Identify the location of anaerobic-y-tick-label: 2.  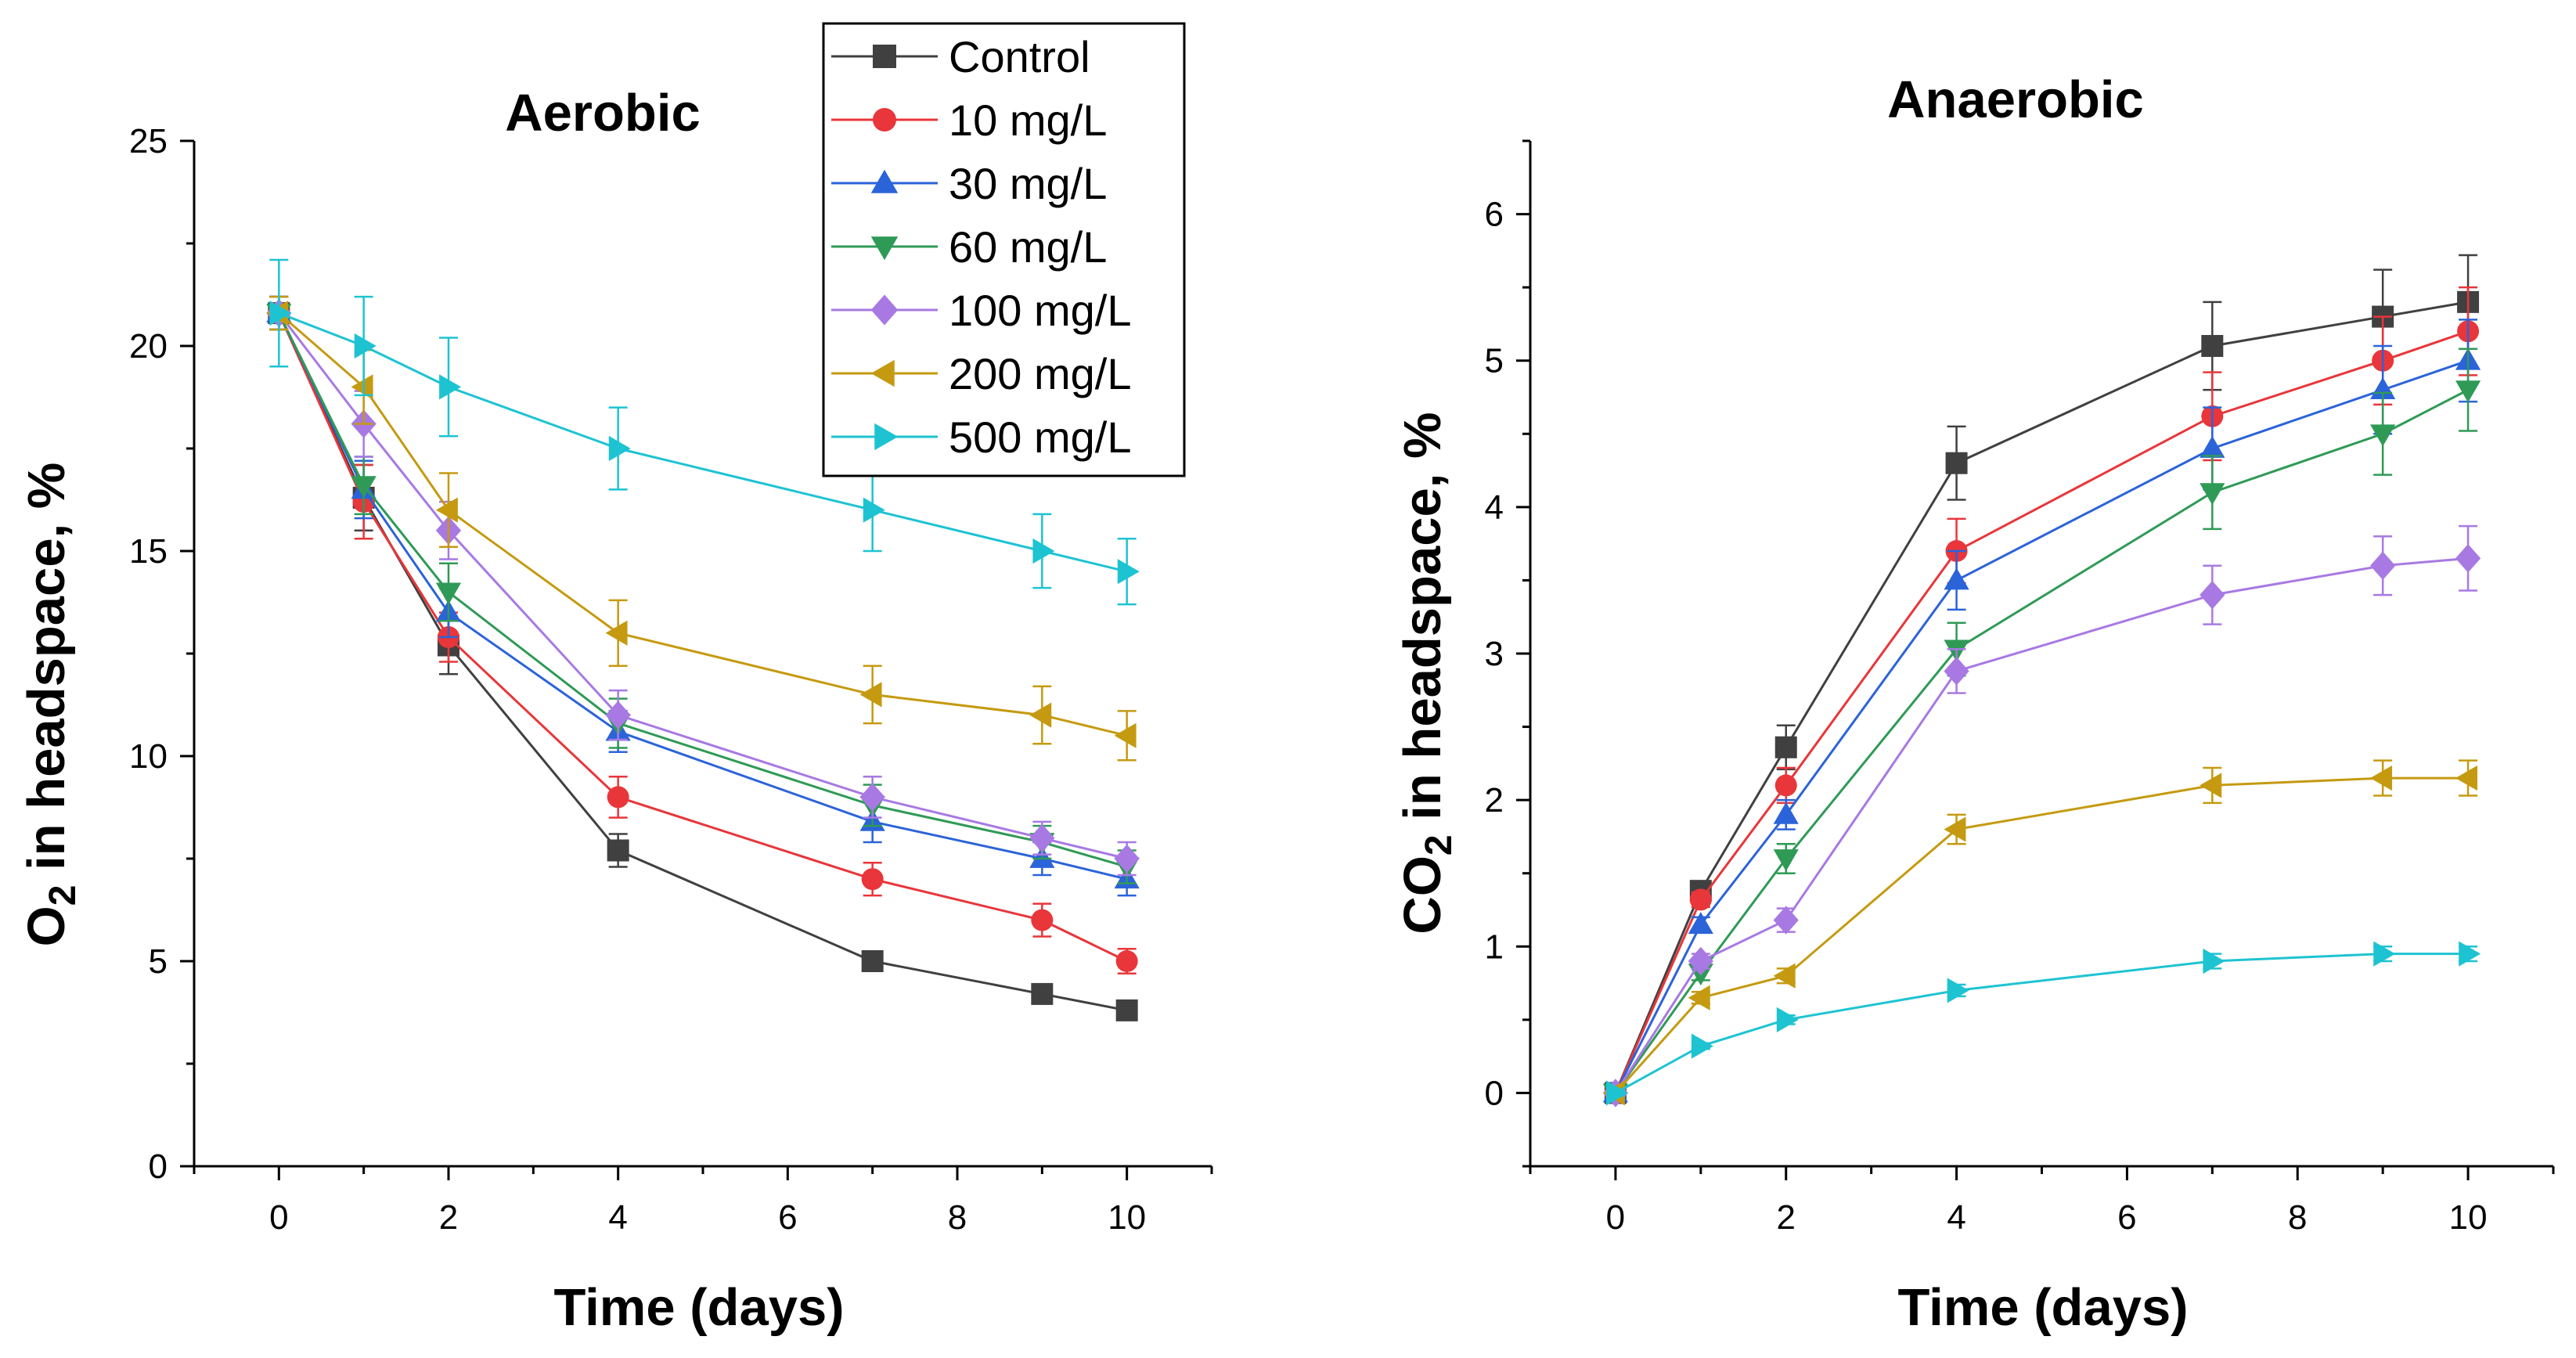
(1494, 800).